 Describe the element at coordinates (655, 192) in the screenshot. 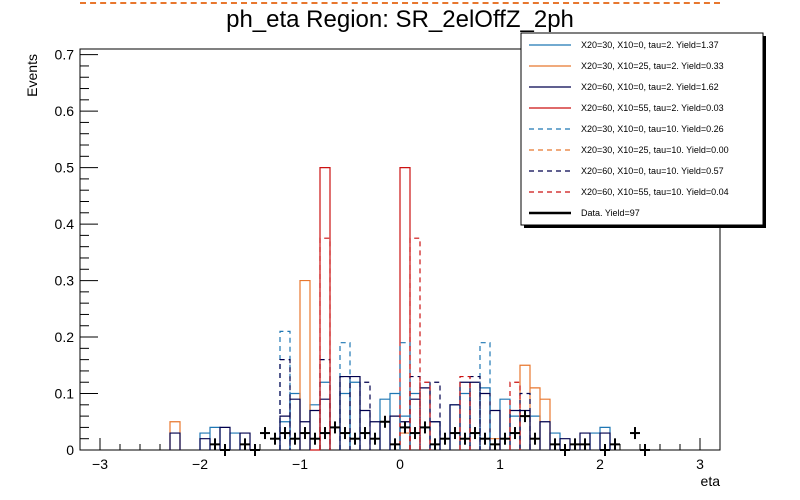

I see `legend-entry-label: X20=60, X10=55, tau=10. Yield=0.04` at that location.